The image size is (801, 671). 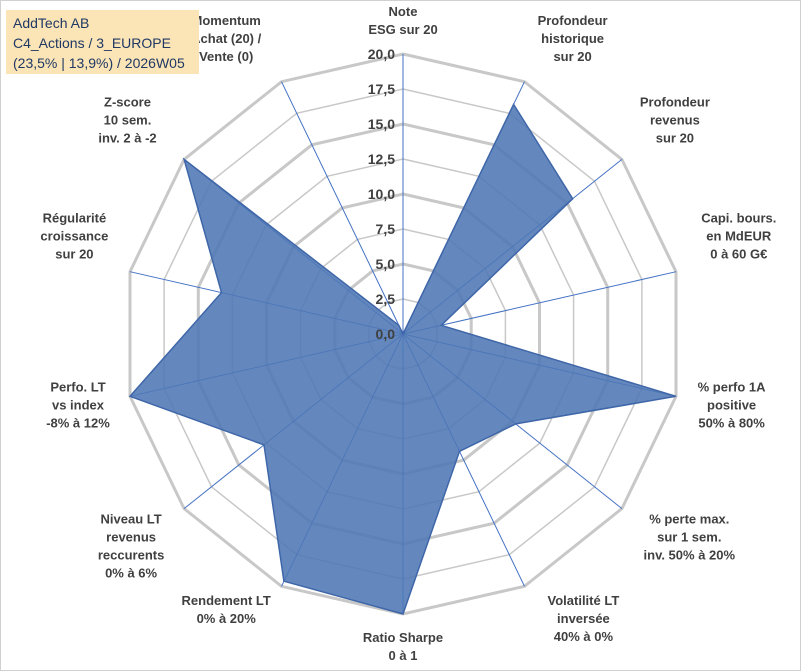 I want to click on radar-tick-labels: 0,0 2,5 5,0 7,5 10,0 12,5 15,0 17,5 20,0, so click(x=381, y=194).